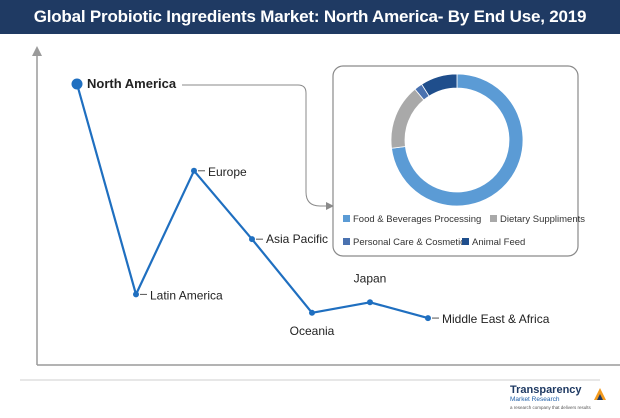 The image size is (620, 418). I want to click on legend-label-dietary-suppliments: Dietary Suppliments, so click(542, 219).